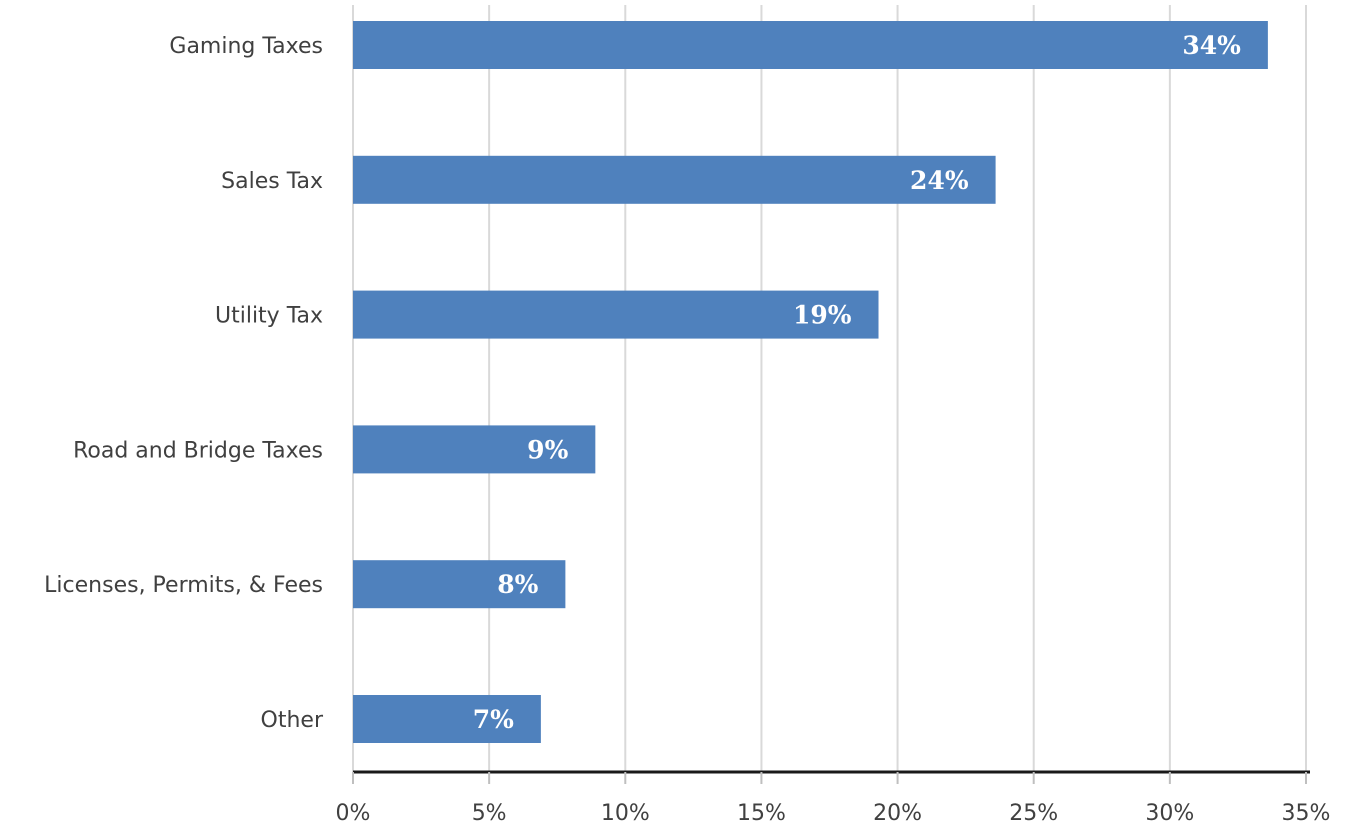 This screenshot has height=837, width=1347. What do you see at coordinates (517, 584) in the screenshot?
I see `data-label-4: 8%` at bounding box center [517, 584].